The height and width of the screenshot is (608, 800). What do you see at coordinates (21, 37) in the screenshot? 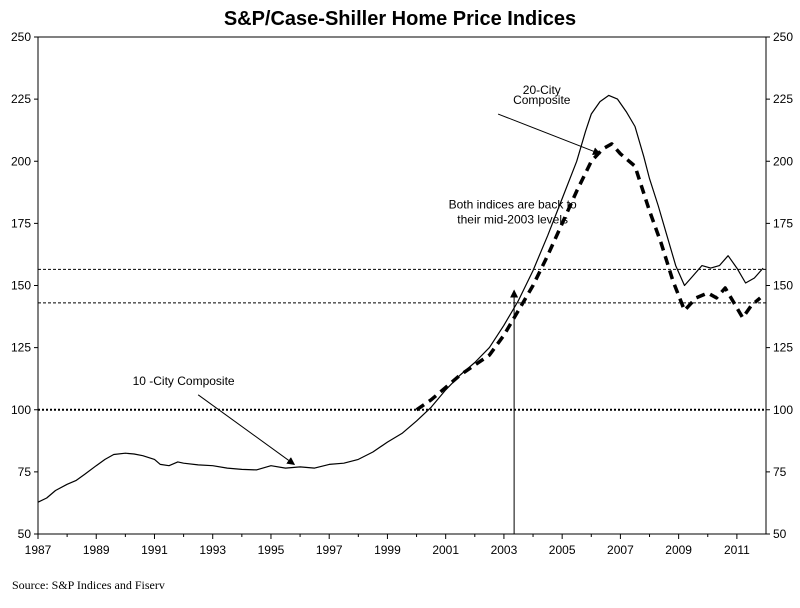
I see `y-tick-label-left: 250` at bounding box center [21, 37].